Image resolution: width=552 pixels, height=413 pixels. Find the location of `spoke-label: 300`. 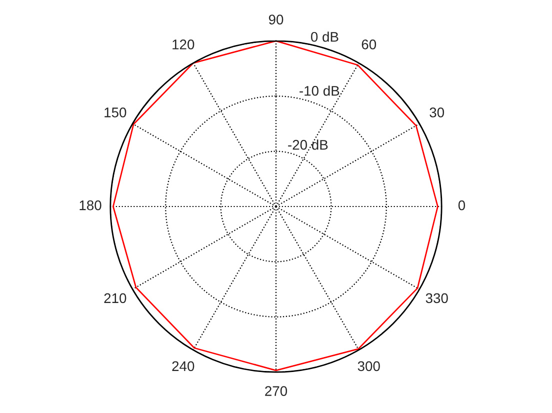

spoke-label: 300 is located at coordinates (369, 366).